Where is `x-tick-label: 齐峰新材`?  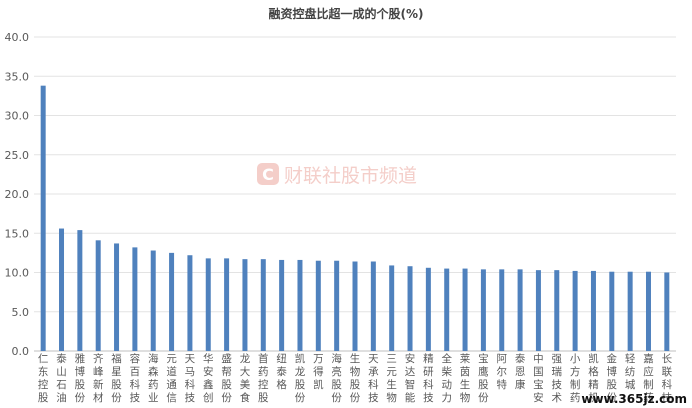
x-tick-label: 齐峰新材 is located at coordinates (98, 378).